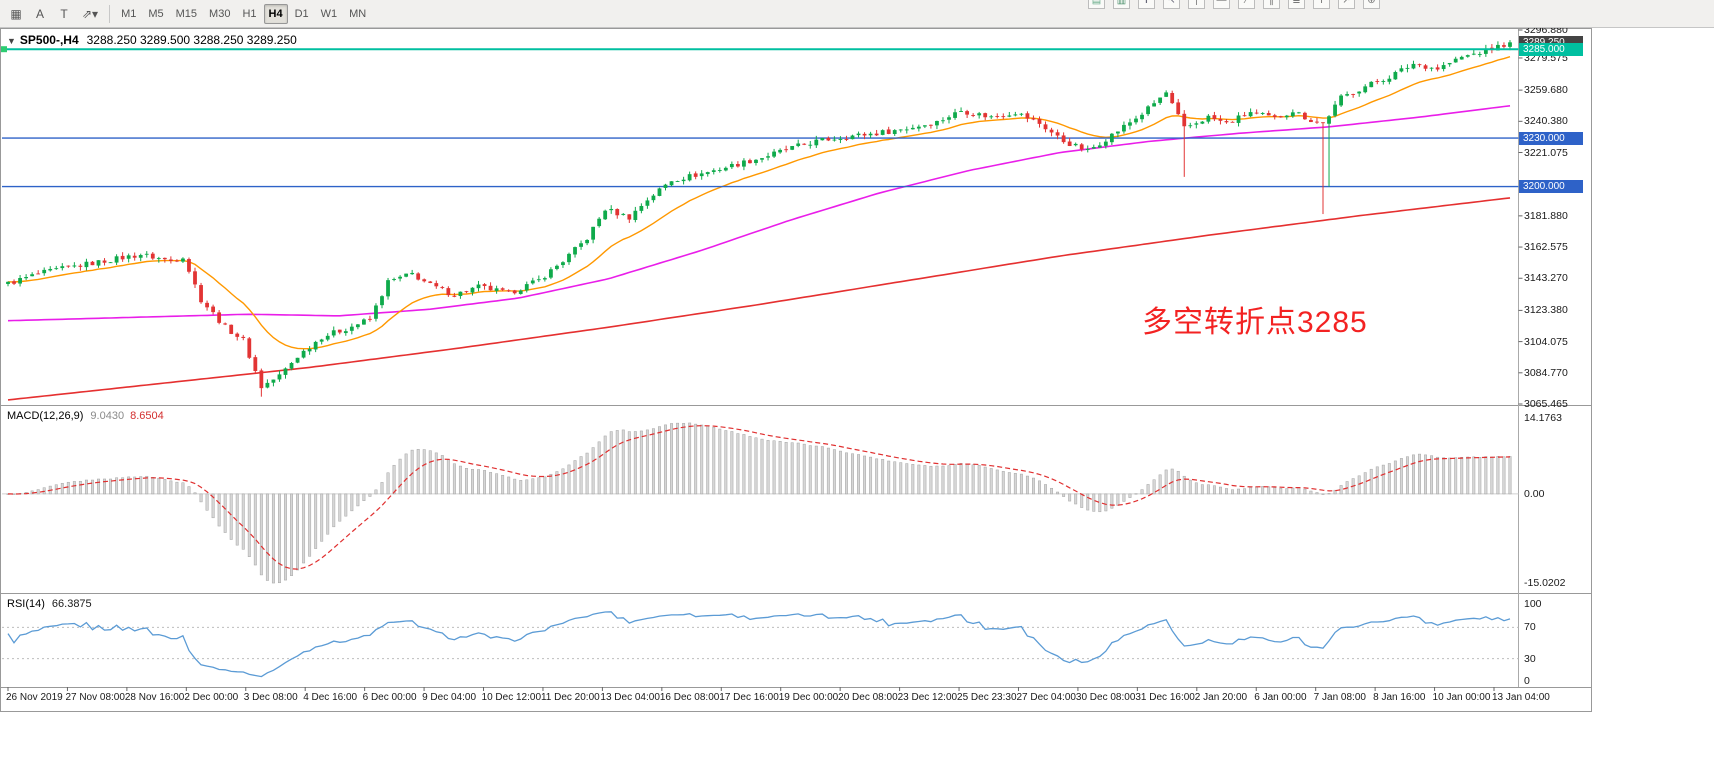  I want to click on timeframe-h4: H4, so click(275, 13).